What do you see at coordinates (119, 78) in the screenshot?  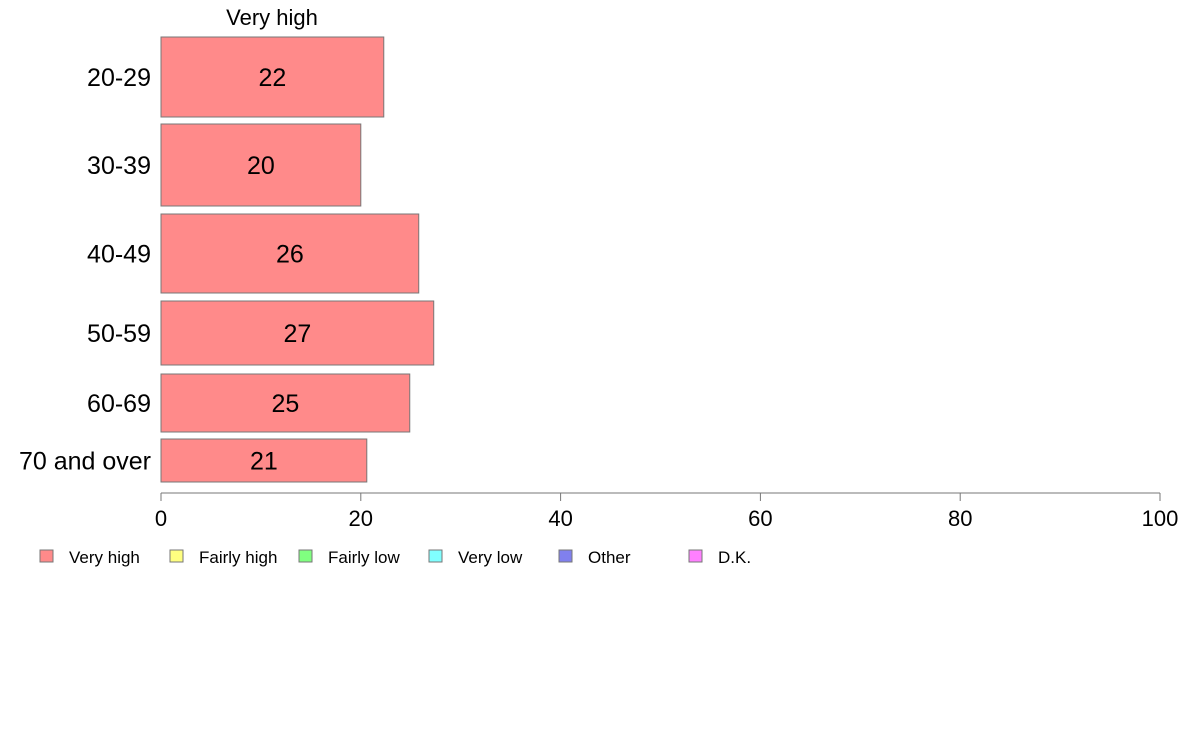 I see `category-label: 20-29` at bounding box center [119, 78].